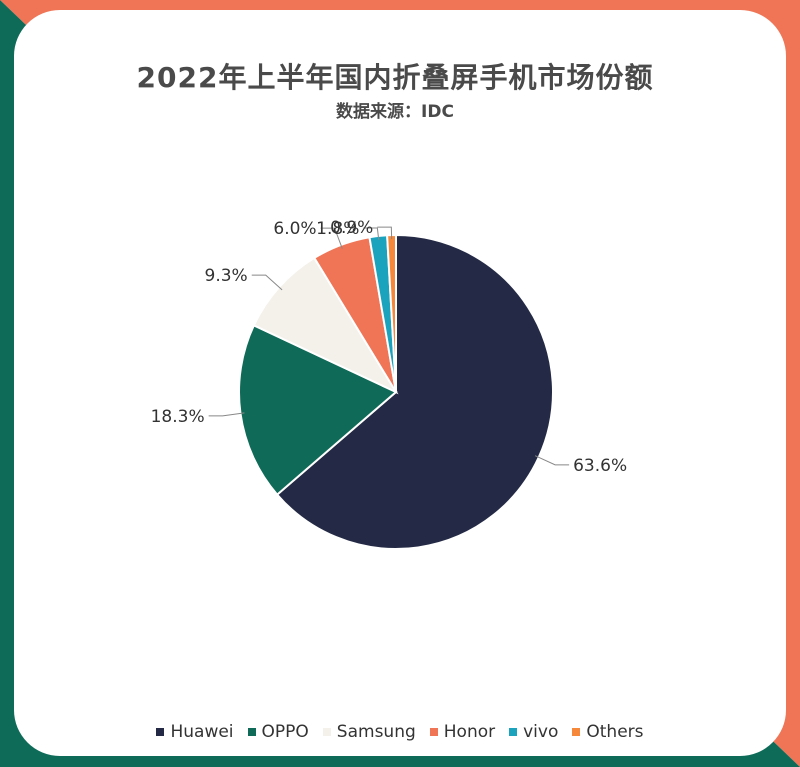 Image resolution: width=800 pixels, height=767 pixels. Describe the element at coordinates (267, 282) in the screenshot. I see `leader-line-samsung` at that location.